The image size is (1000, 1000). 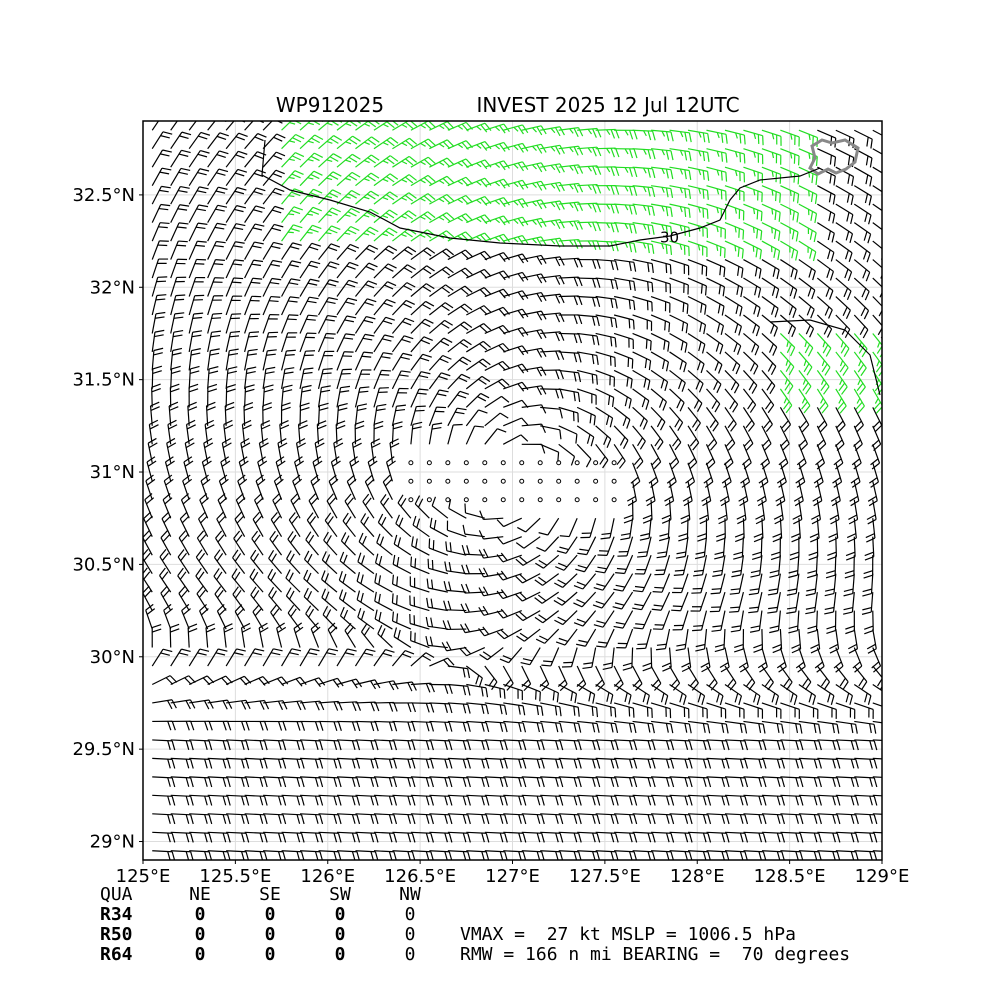 I want to click on x-tick-label: 125°E, so click(x=143, y=876).